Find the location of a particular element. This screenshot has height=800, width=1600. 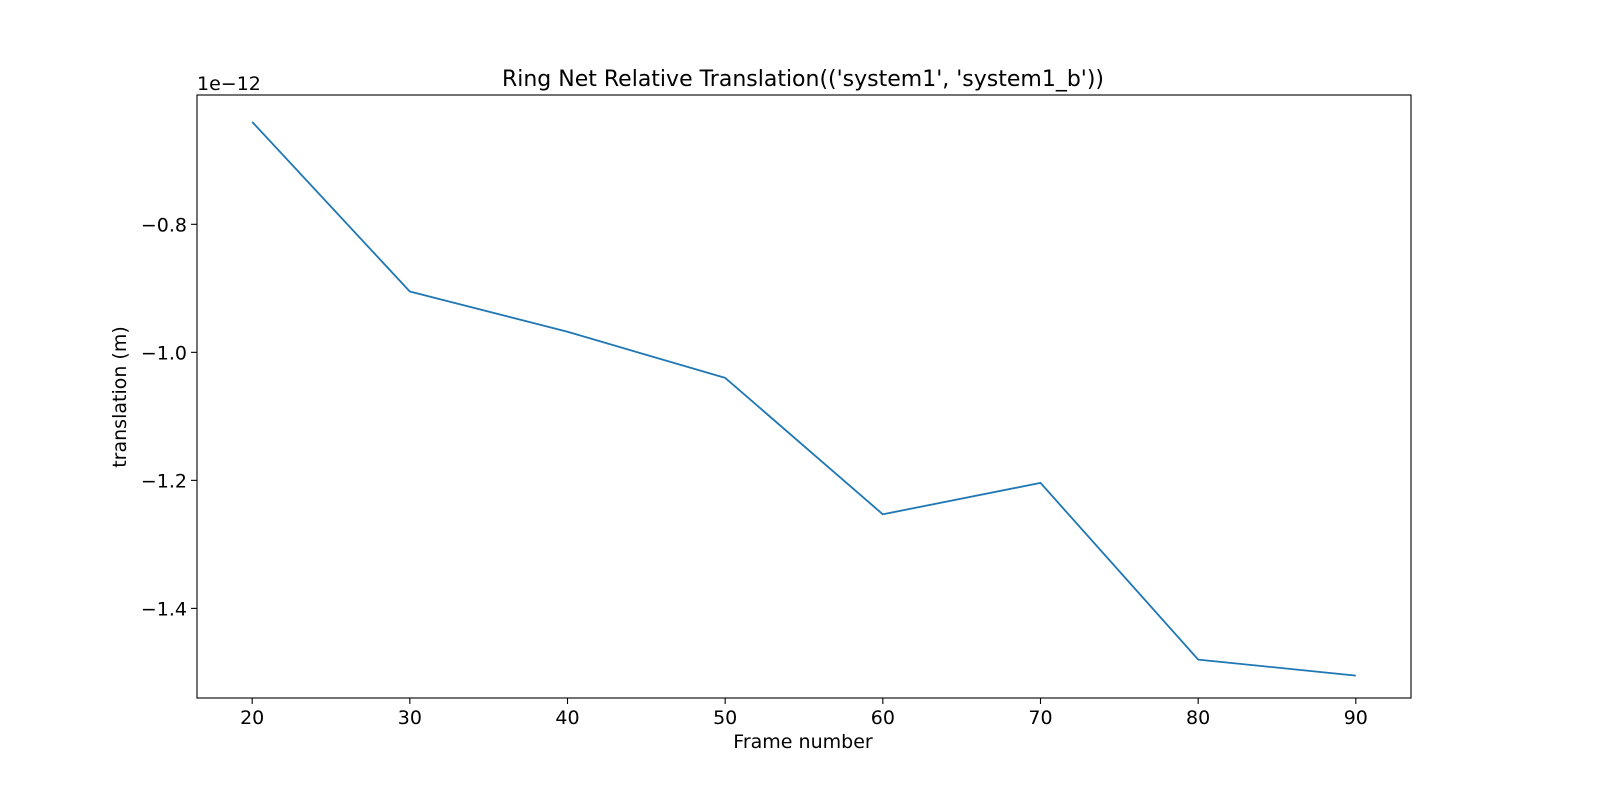

x-axis-ticks: 20 30 40 50 60 70 80 90 is located at coordinates (804, 713).